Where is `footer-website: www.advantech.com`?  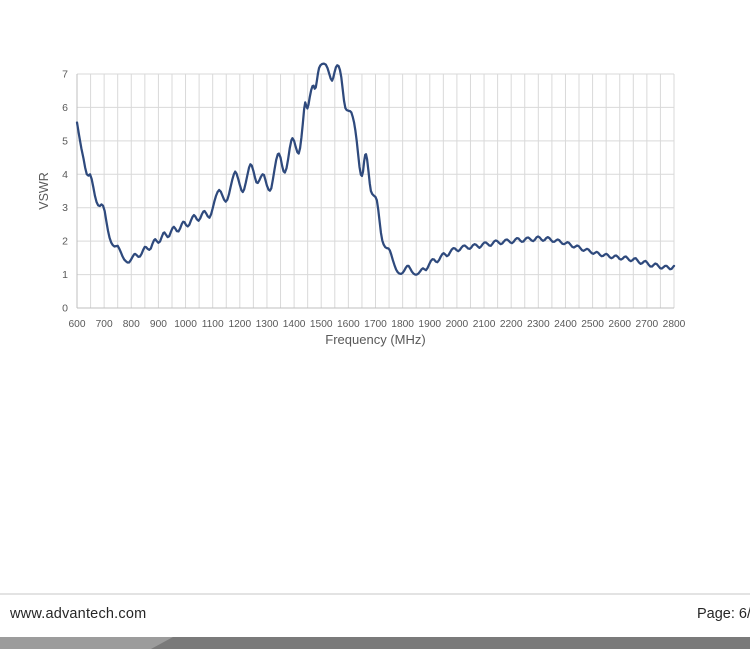 footer-website: www.advantech.com is located at coordinates (78, 614).